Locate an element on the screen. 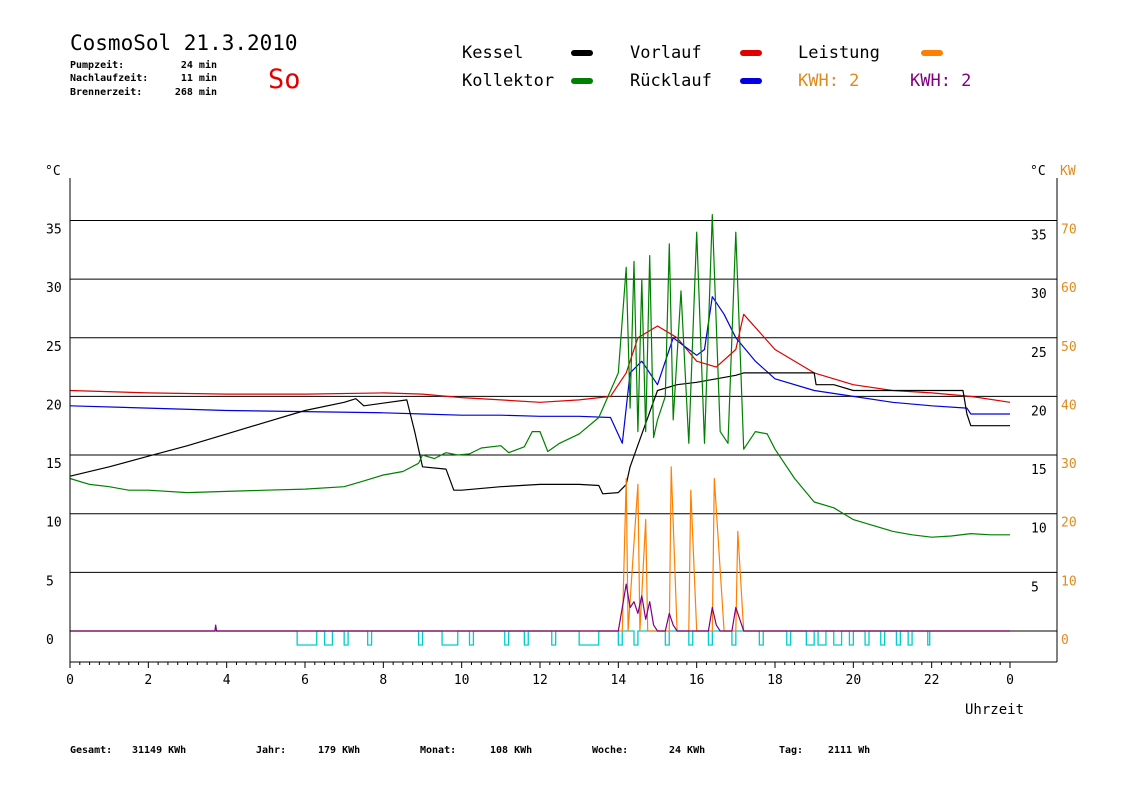 The width and height of the screenshot is (1148, 812). x-tick-label: 20 is located at coordinates (854, 680).